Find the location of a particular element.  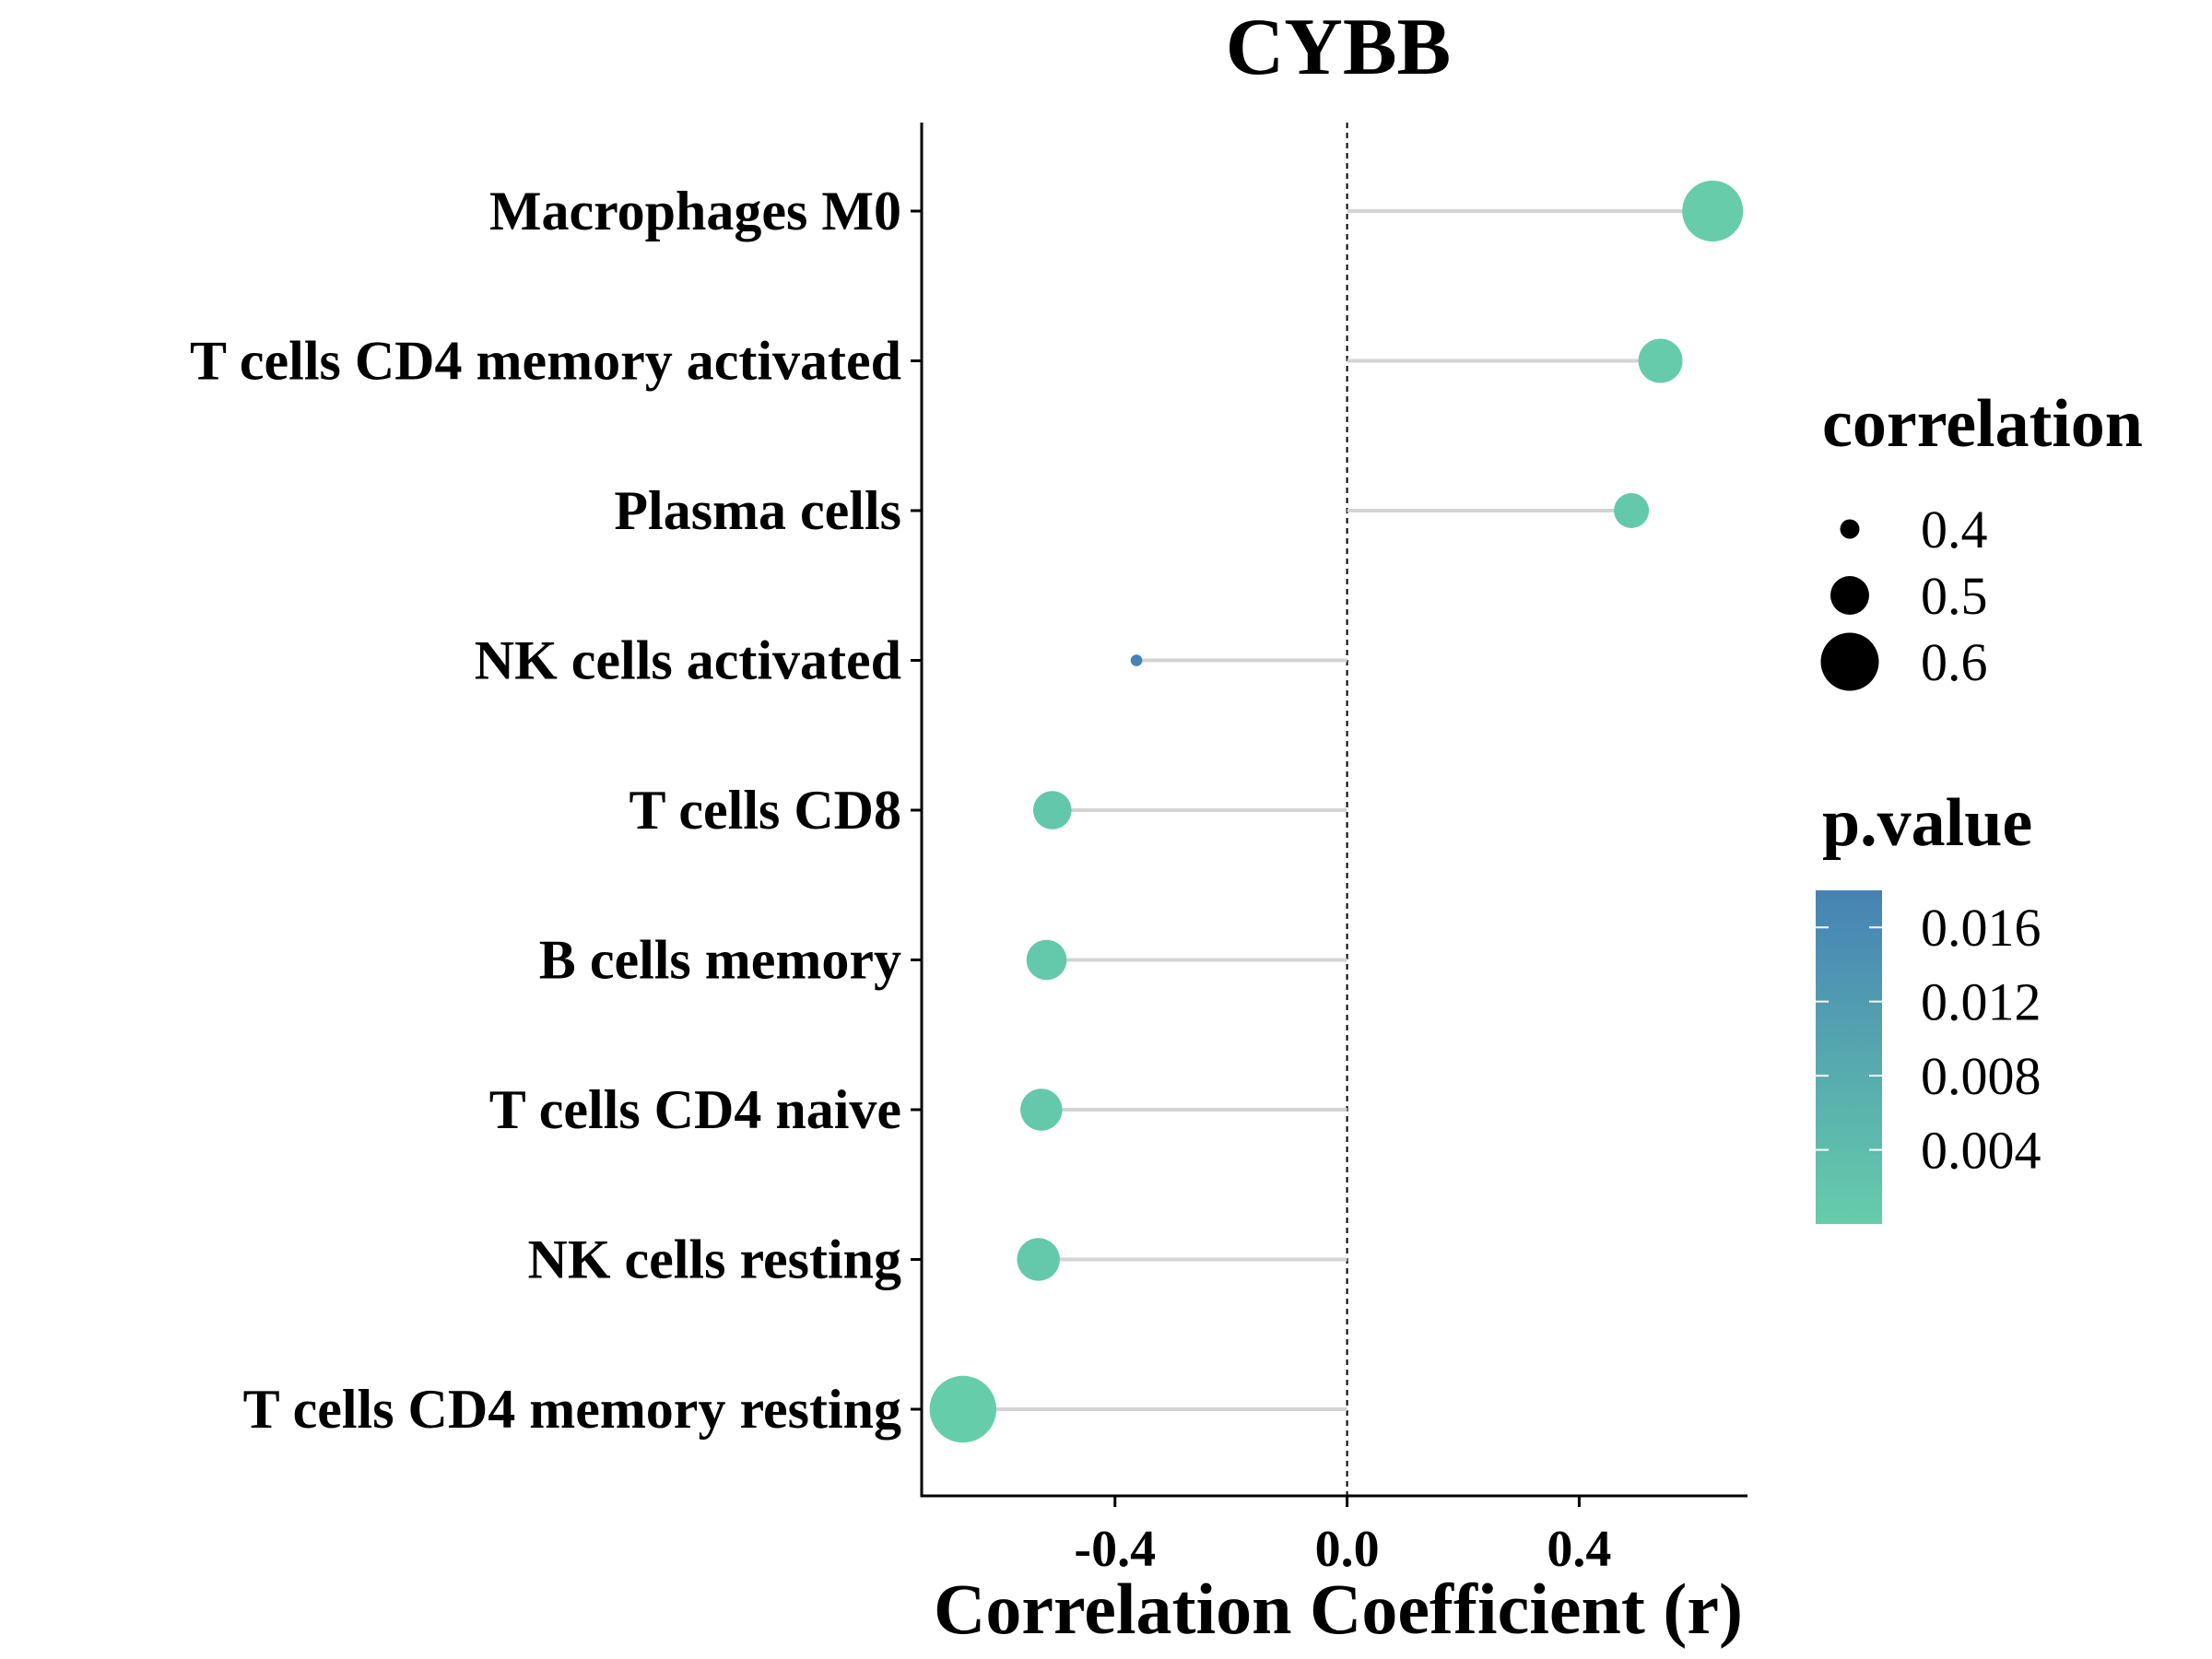

colorbar-label: 0.012 is located at coordinates (1981, 1002).